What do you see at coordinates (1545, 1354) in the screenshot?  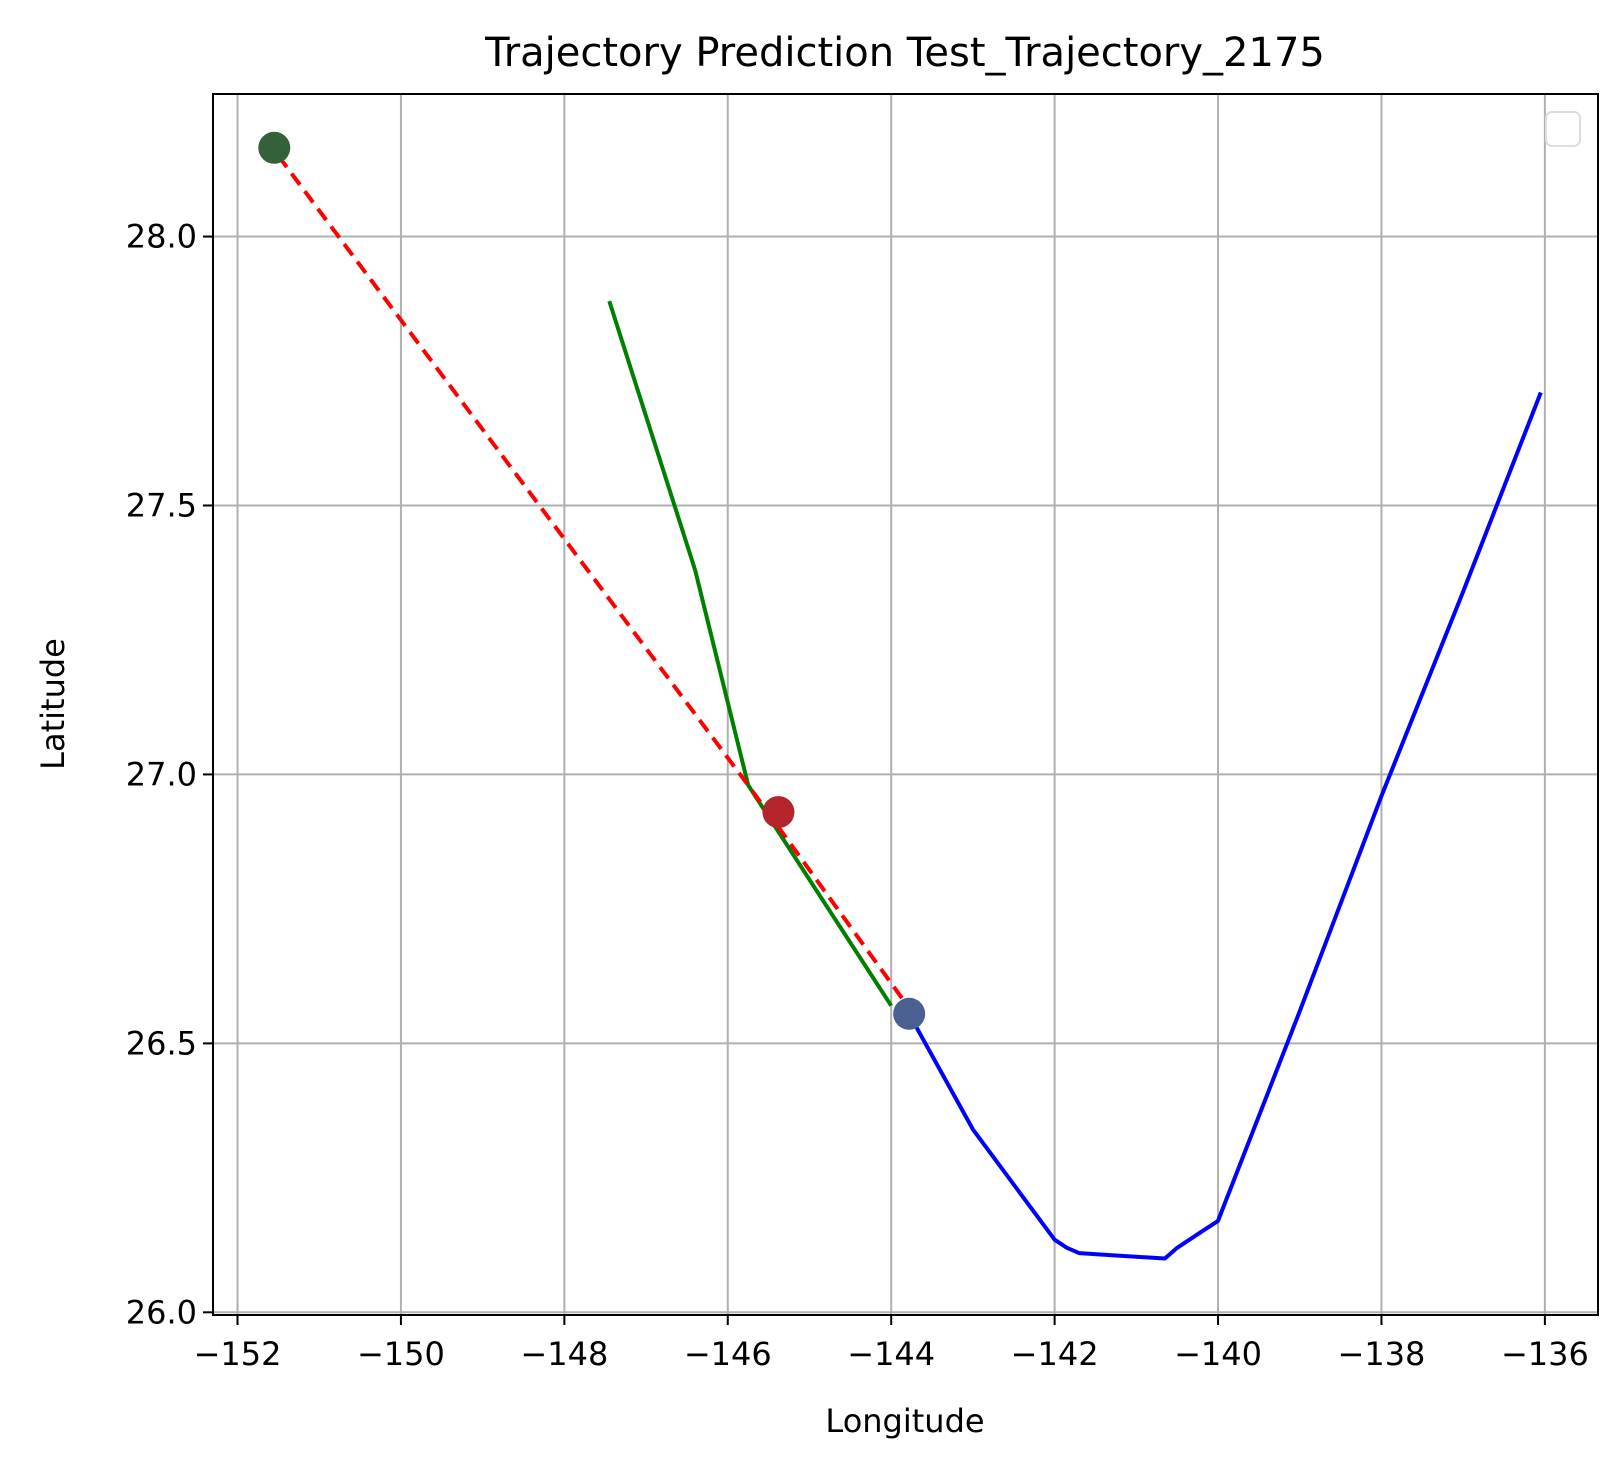 I see `x-tick-label: −136` at bounding box center [1545, 1354].